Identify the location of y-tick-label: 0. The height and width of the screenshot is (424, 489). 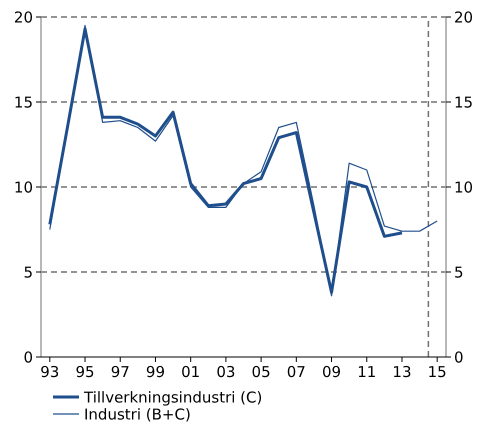
(28, 357).